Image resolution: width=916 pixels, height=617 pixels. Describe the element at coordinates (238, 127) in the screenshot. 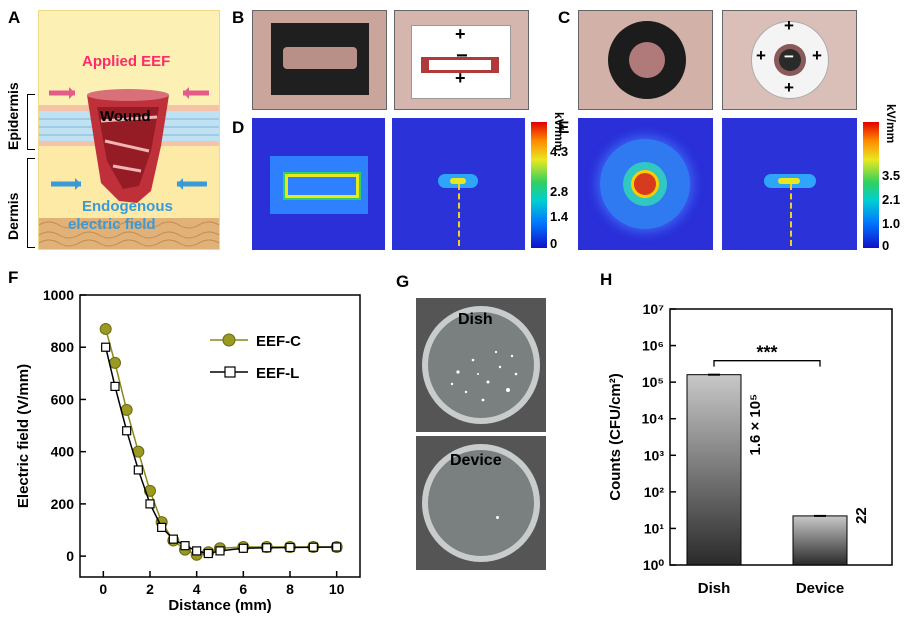

I see `panel-label-d: D` at that location.